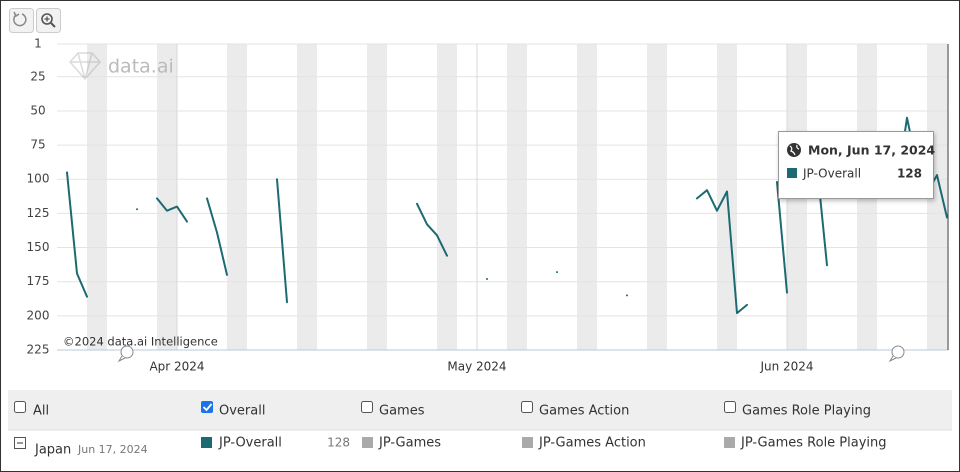 The height and width of the screenshot is (472, 960). What do you see at coordinates (141, 67) in the screenshot?
I see `watermark-text: data.ai` at bounding box center [141, 67].